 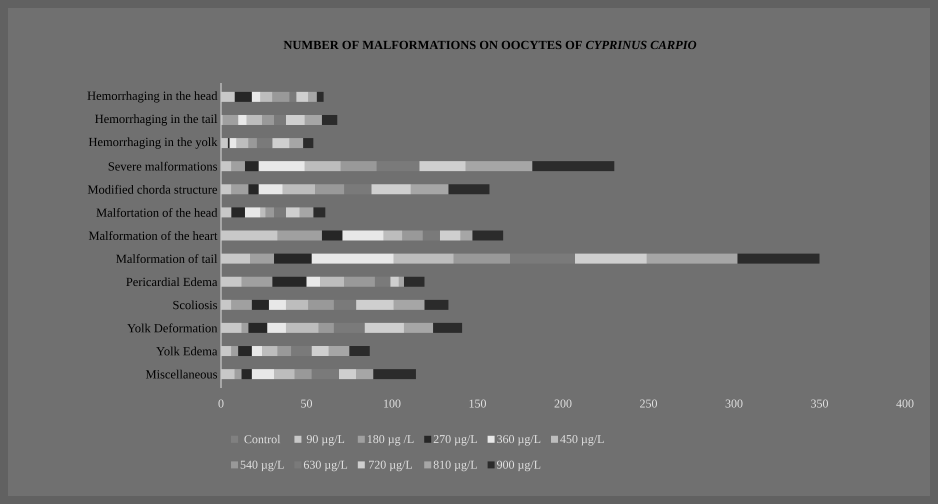 I want to click on y-tick-label: Miscellaneous, so click(x=182, y=374).